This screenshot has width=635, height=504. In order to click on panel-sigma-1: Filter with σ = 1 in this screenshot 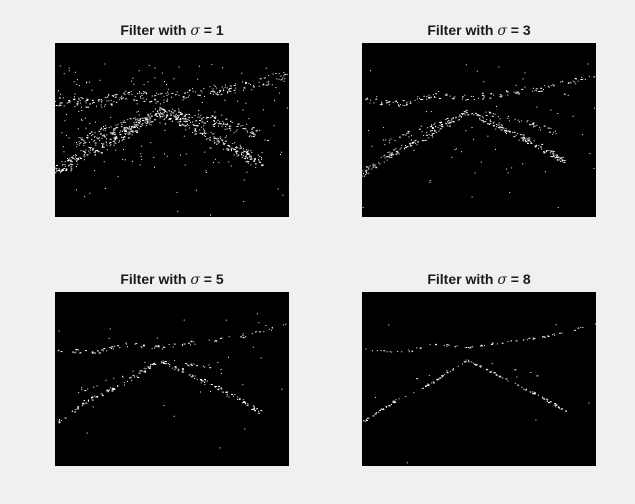, I will do `click(172, 119)`.